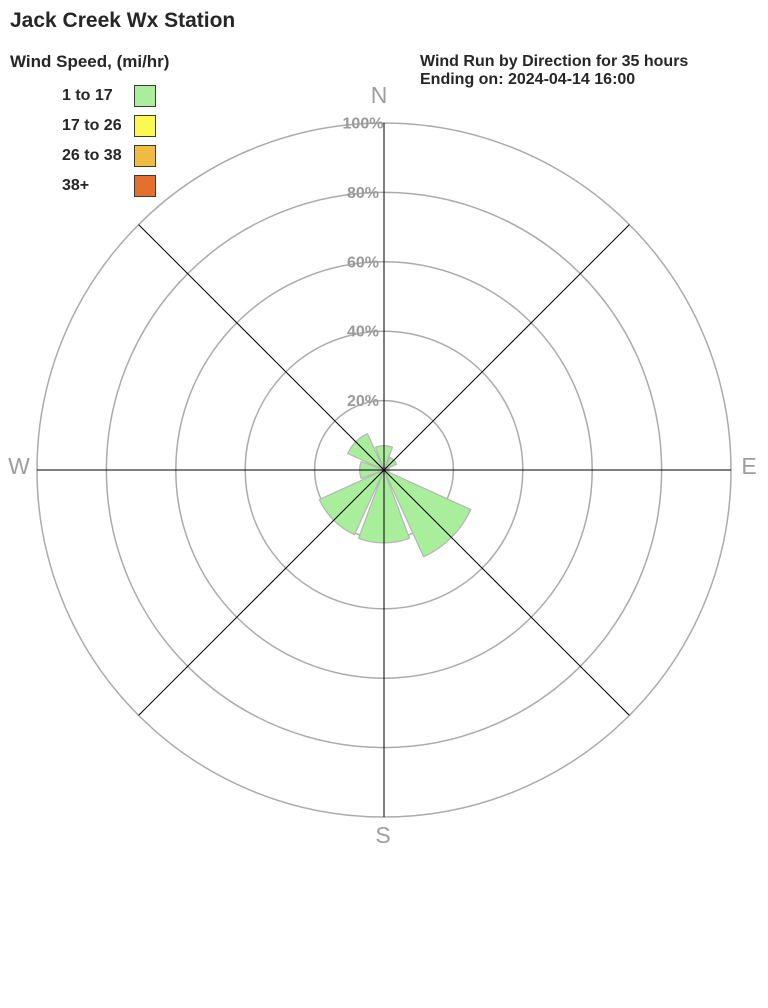 This screenshot has width=768, height=1008. I want to click on legend-item-label: 17 to 26, so click(92, 125).